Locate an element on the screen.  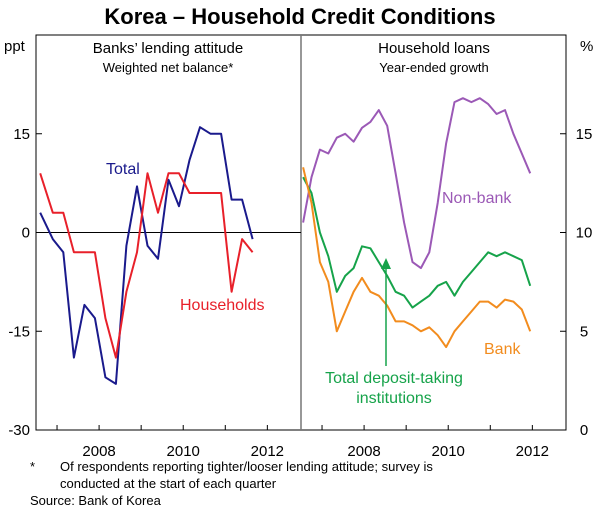
chart-title: Korea – Household Credit Conditions is located at coordinates (299, 16).